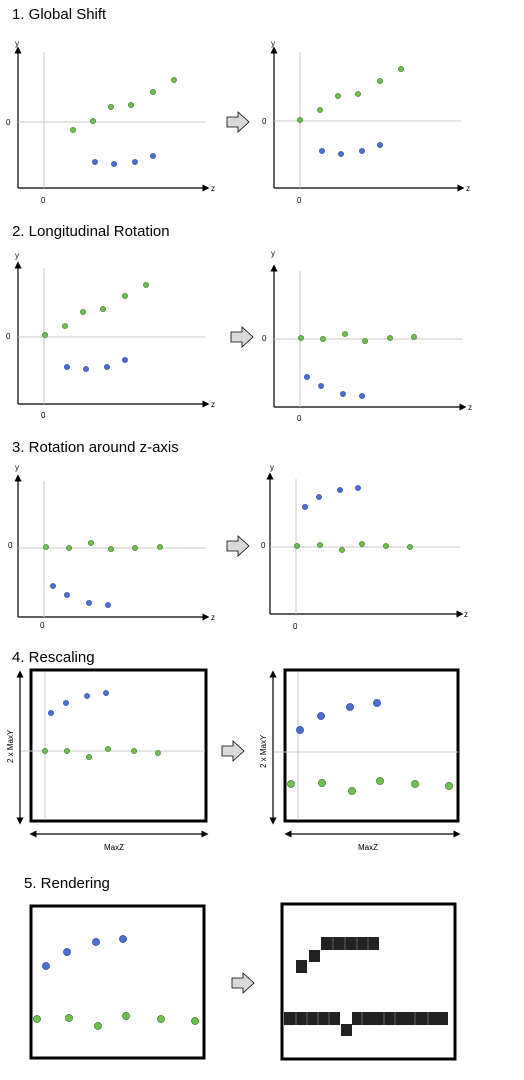 This screenshot has width=524, height=1080. What do you see at coordinates (368, 981) in the screenshot?
I see `plot-5-rendered` at bounding box center [368, 981].